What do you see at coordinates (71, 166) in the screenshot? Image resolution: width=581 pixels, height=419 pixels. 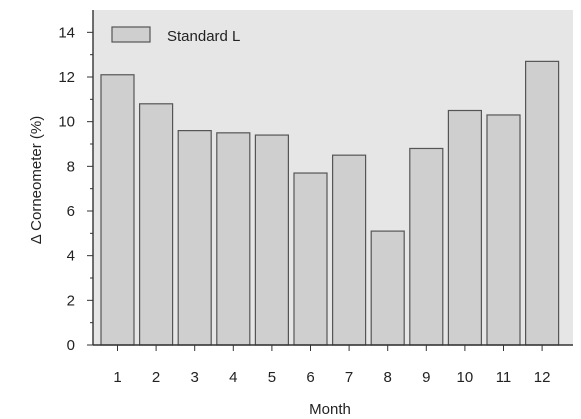 I see `y-tick-label: 8` at bounding box center [71, 166].